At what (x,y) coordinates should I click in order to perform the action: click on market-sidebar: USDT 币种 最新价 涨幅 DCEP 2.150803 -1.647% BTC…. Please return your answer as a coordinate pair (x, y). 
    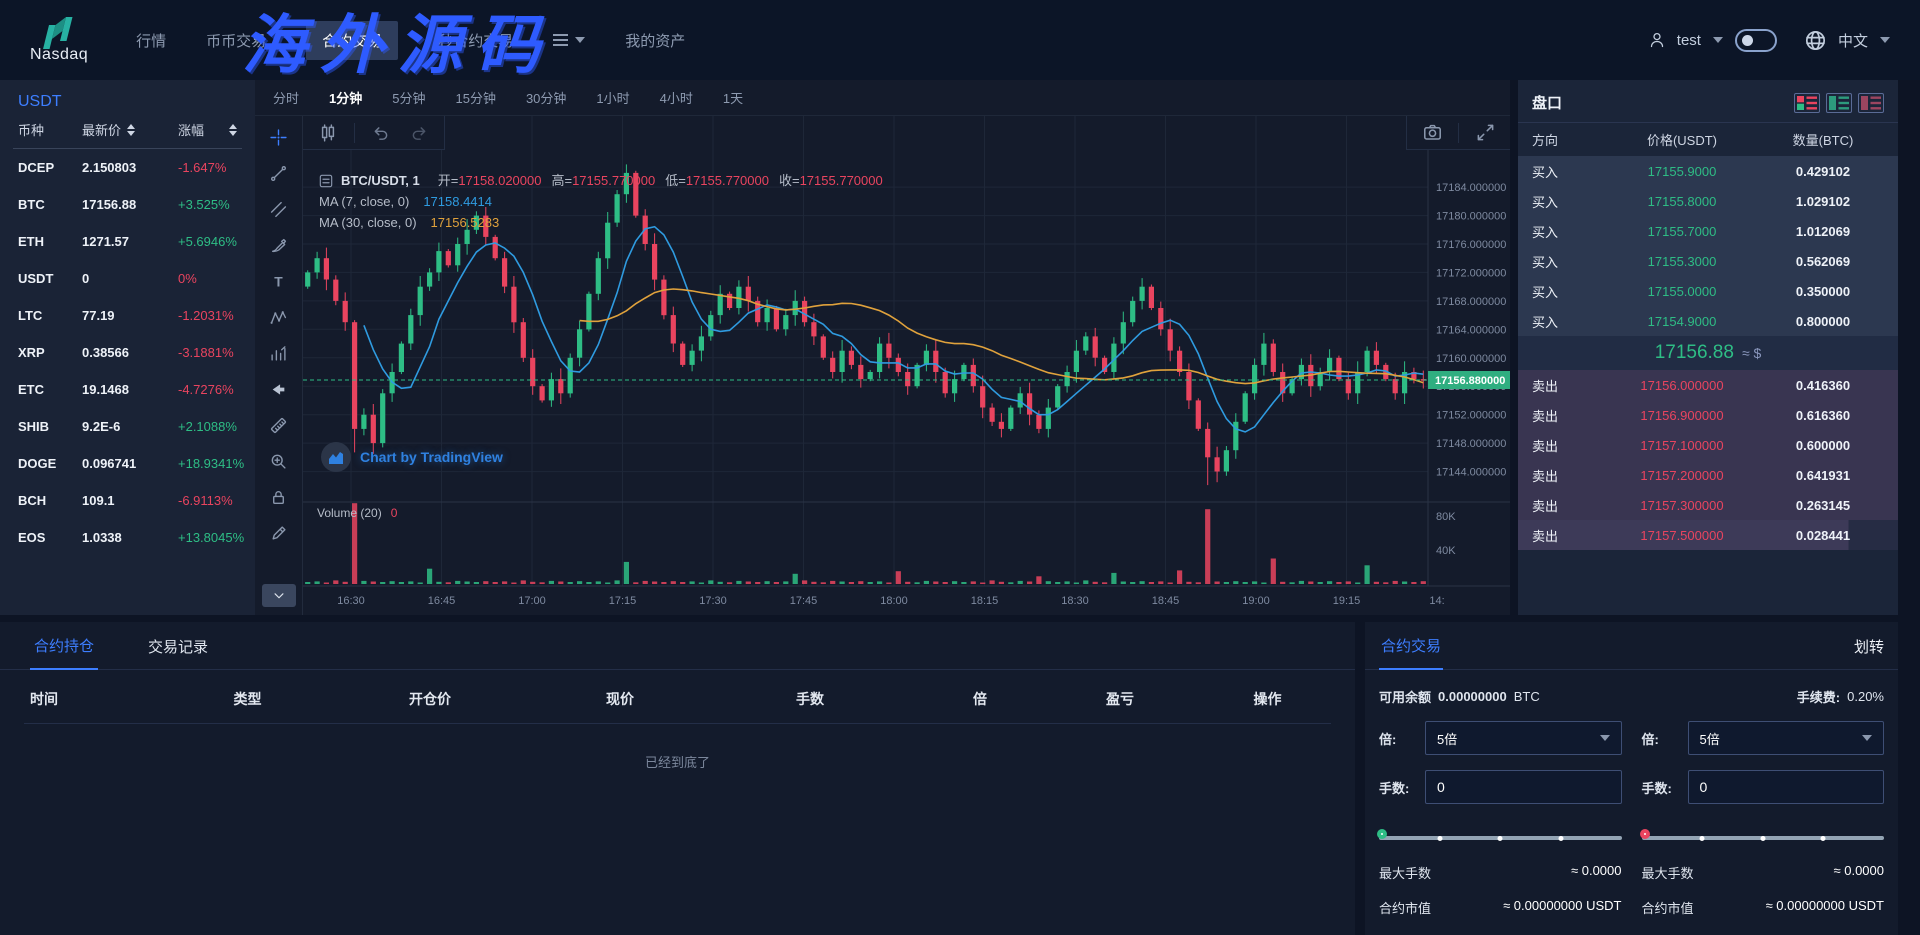
    Looking at the image, I should click on (127, 347).